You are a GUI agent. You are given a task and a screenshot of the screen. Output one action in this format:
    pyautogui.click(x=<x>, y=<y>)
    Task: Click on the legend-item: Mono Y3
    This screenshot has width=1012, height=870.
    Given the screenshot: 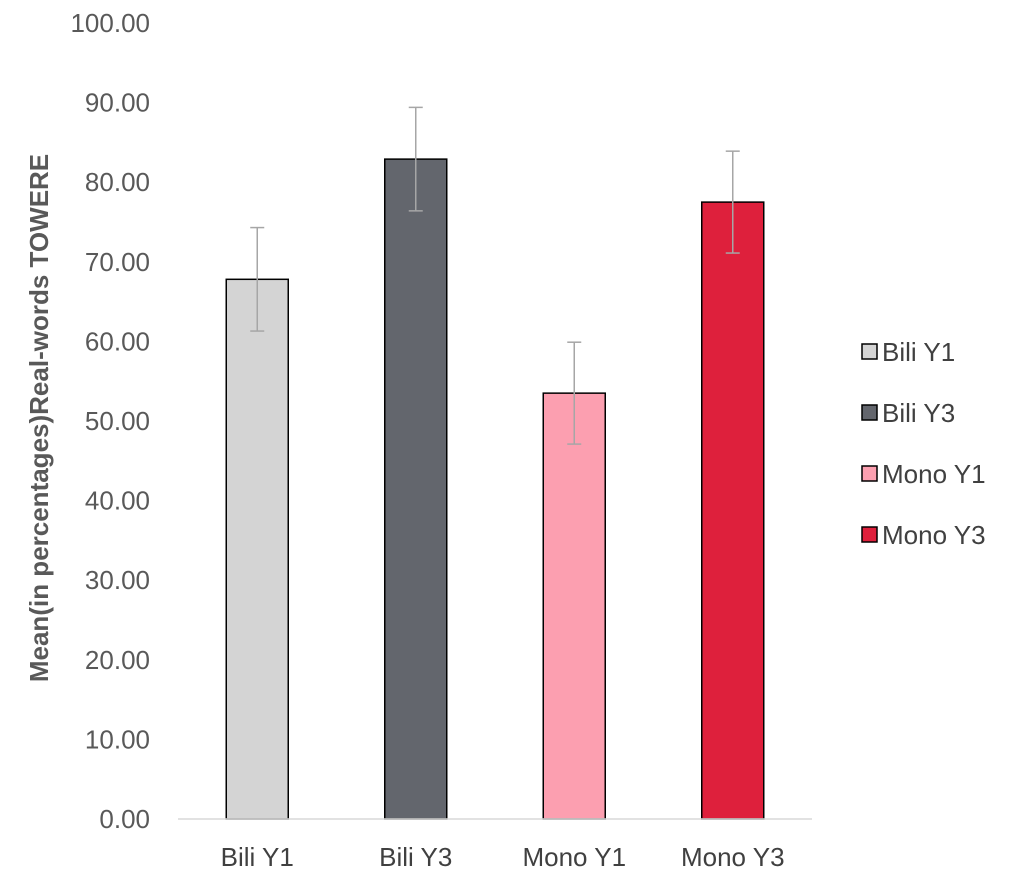 What is the action you would take?
    pyautogui.click(x=923, y=535)
    